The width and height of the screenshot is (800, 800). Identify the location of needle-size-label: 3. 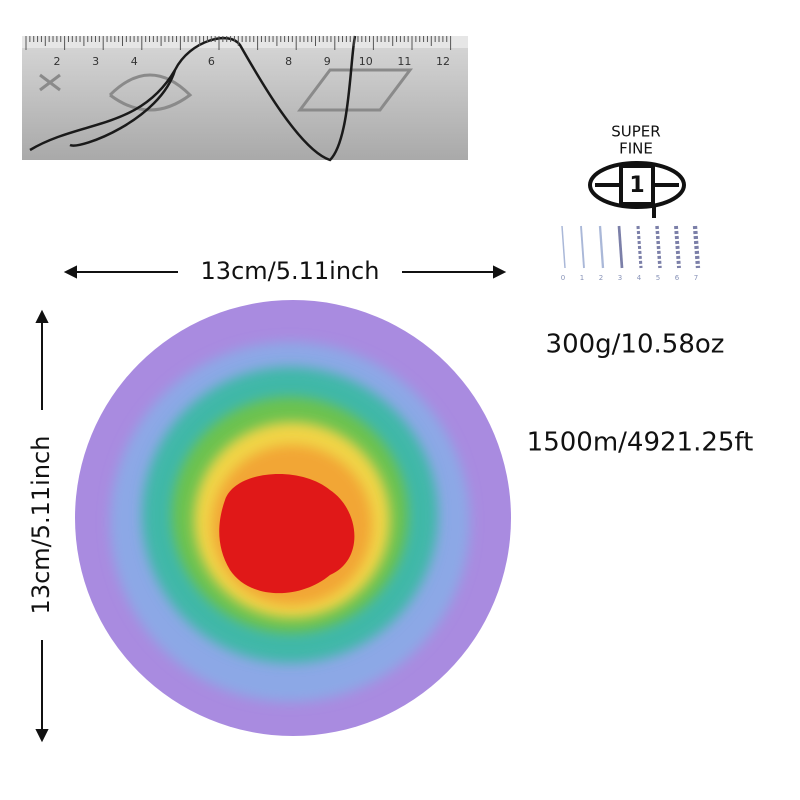
(620, 278).